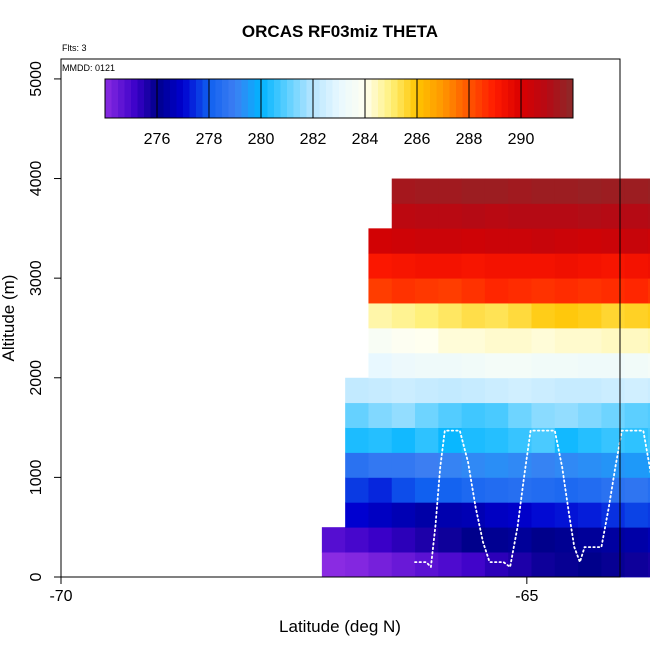 The image size is (650, 650). Describe the element at coordinates (157, 139) in the screenshot. I see `colorbar-tick-label: 276` at that location.